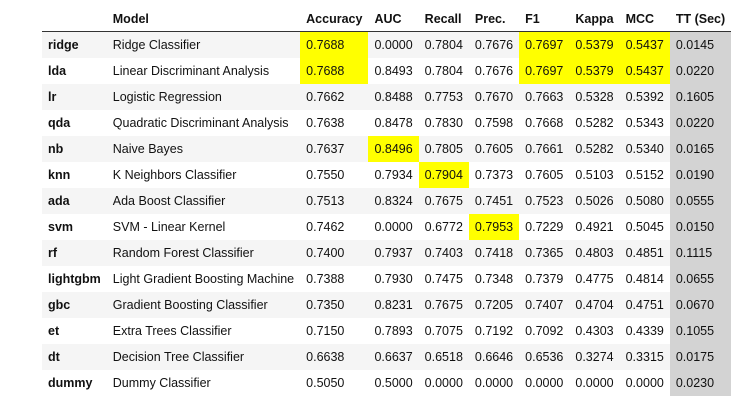 This screenshot has height=411, width=734. What do you see at coordinates (334, 357) in the screenshot?
I see `cell-accuracy: 0.6638` at bounding box center [334, 357].